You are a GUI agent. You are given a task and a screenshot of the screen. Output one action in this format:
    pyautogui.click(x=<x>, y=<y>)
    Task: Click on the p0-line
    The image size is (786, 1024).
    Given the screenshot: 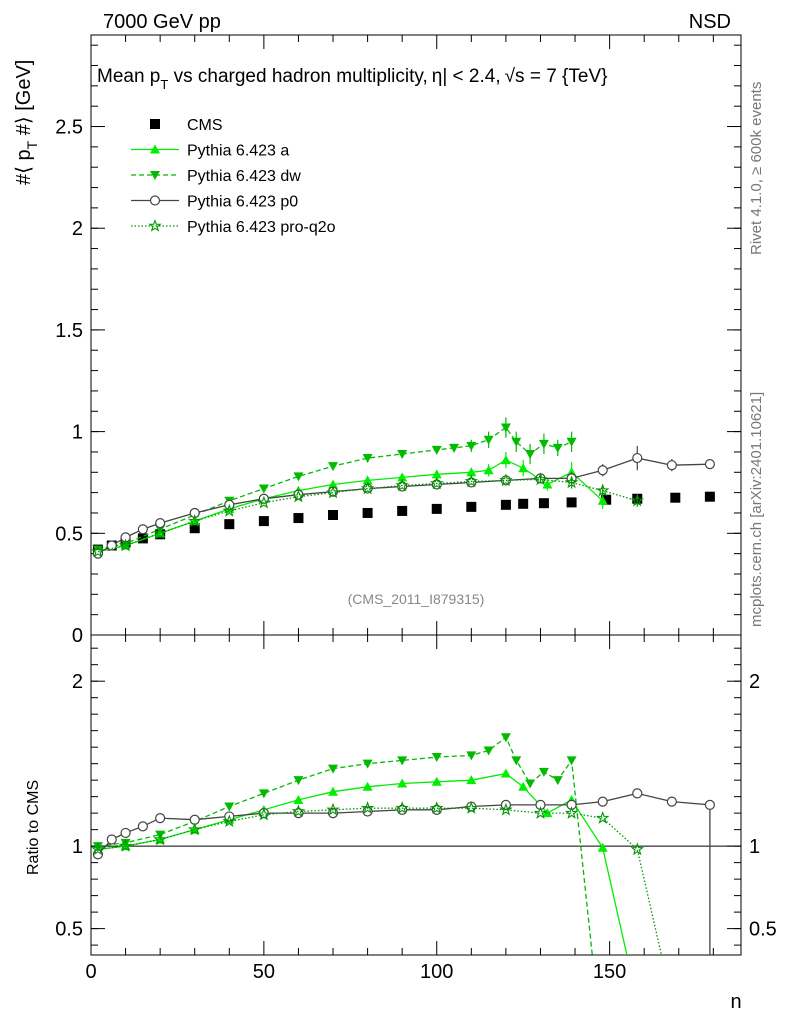 What is the action you would take?
    pyautogui.click(x=403, y=506)
    